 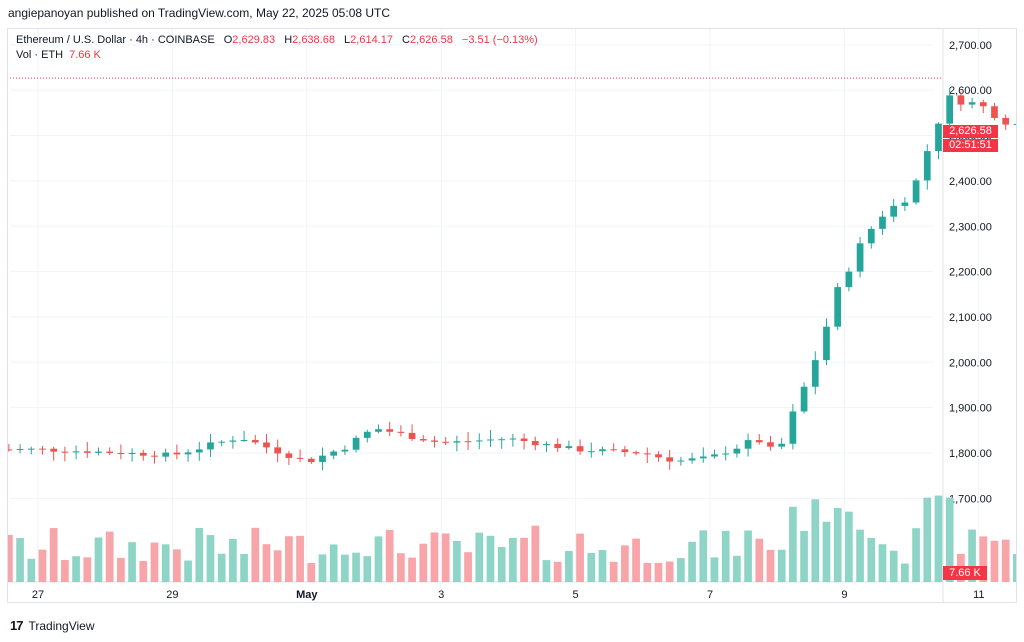 What do you see at coordinates (58, 55) in the screenshot?
I see `volume-legend: Vol · ETH 7.66 K` at bounding box center [58, 55].